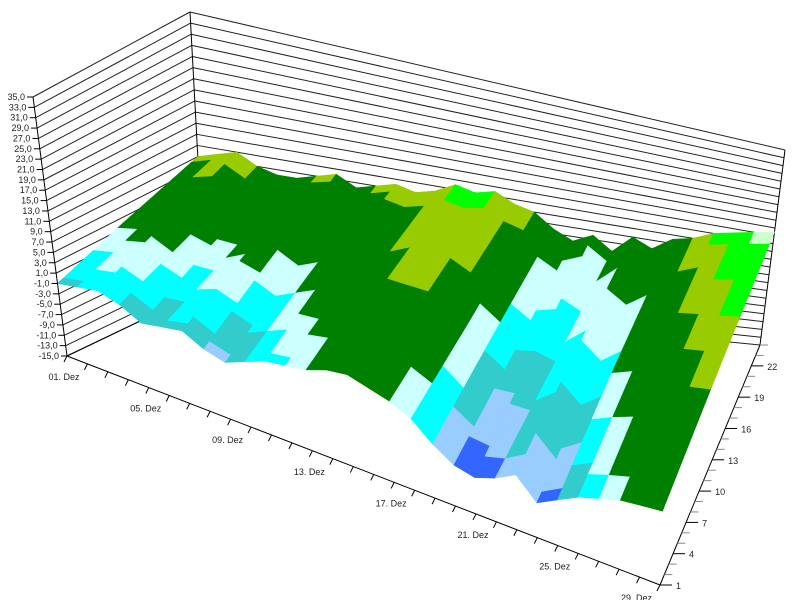 This screenshot has height=600, width=800. What do you see at coordinates (42, 273) in the screenshot?
I see `z-axis-tick-label: 1,0` at bounding box center [42, 273].